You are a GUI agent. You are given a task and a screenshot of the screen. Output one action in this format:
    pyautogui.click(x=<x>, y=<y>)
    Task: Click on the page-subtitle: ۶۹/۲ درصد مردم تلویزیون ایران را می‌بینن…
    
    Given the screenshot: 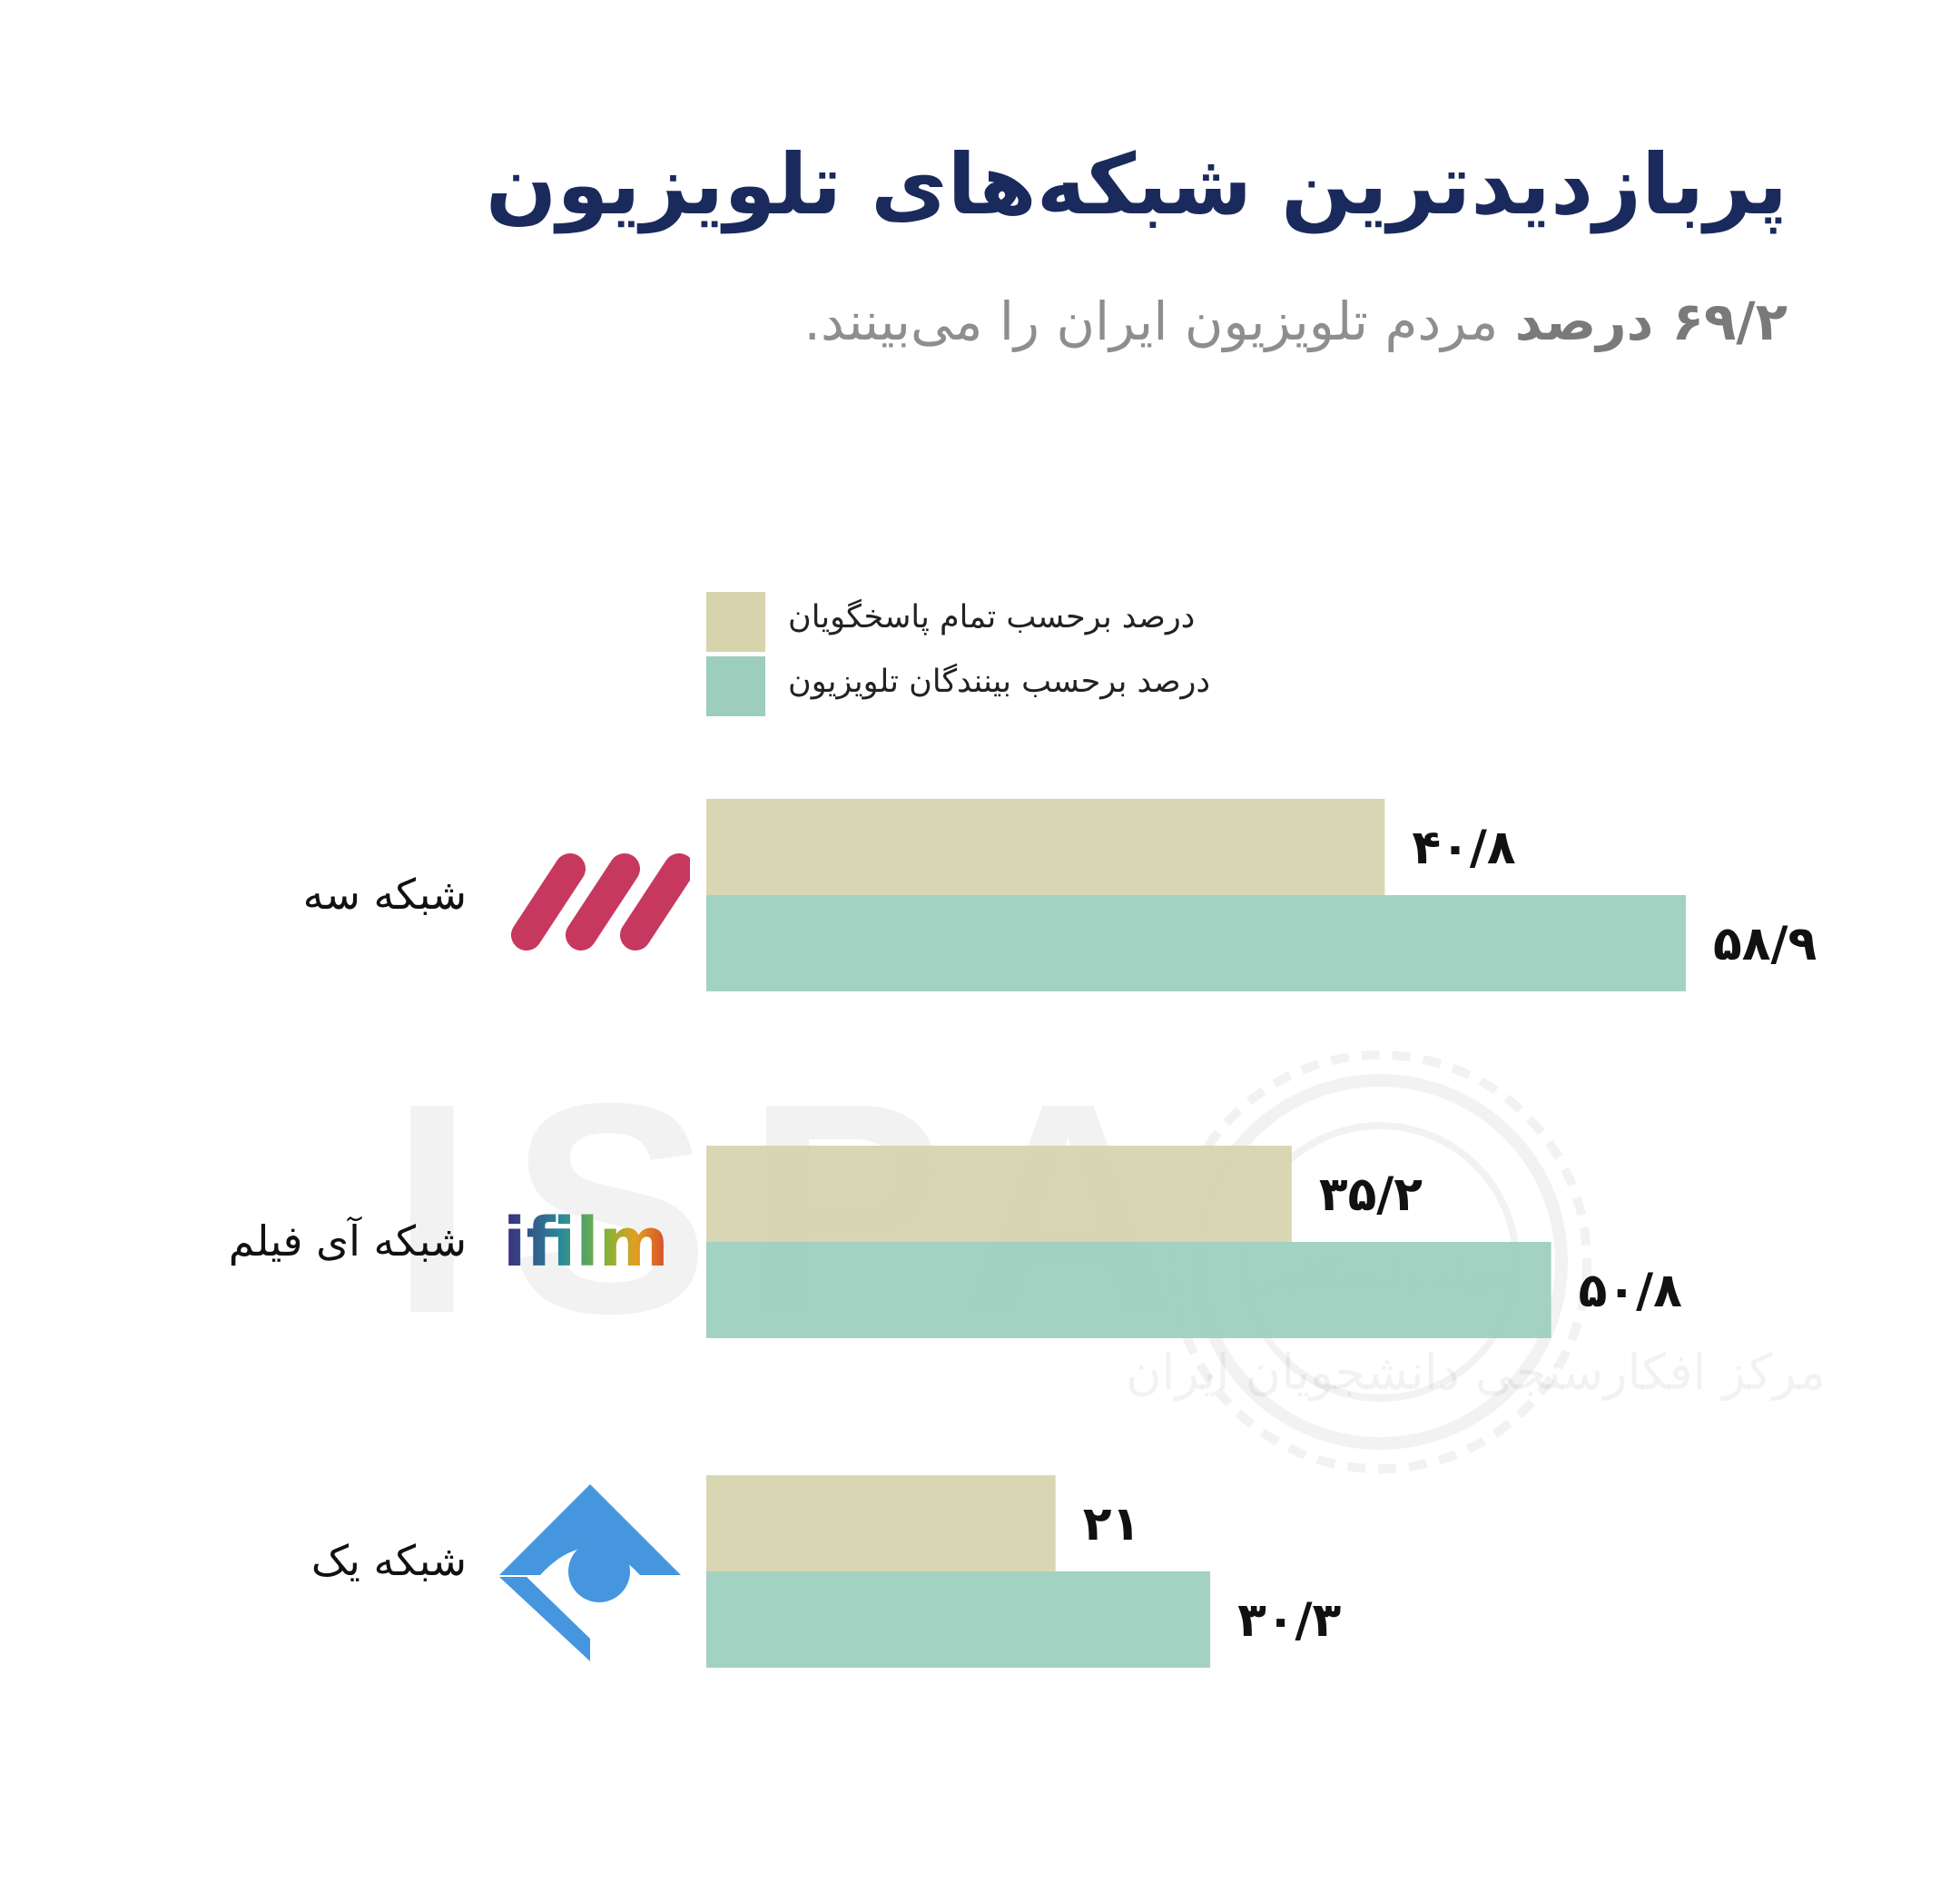 What is the action you would take?
    pyautogui.click(x=1296, y=321)
    